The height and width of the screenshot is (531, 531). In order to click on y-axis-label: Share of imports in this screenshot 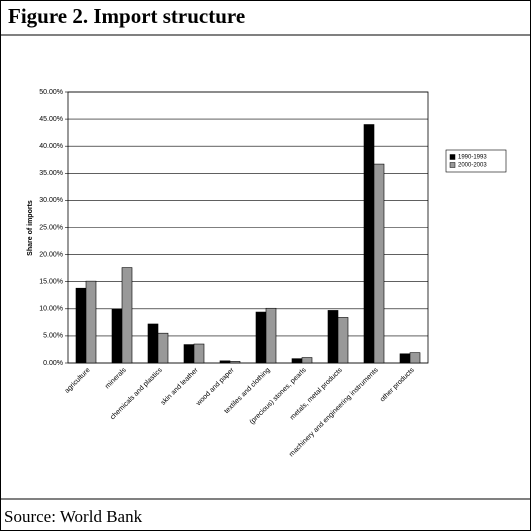, I will do `click(30, 228)`.